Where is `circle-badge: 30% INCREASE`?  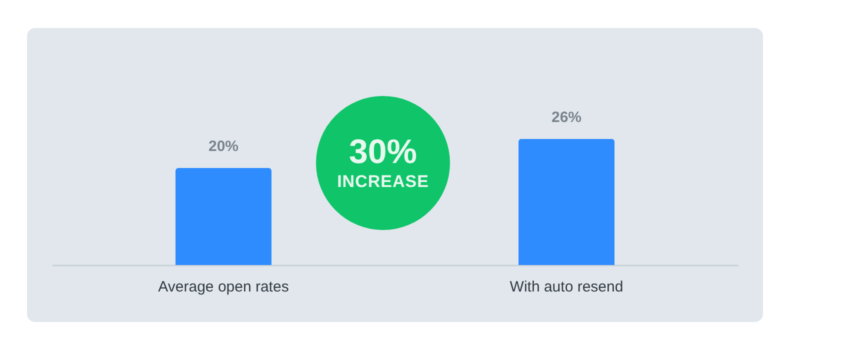 circle-badge: 30% INCREASE is located at coordinates (383, 163).